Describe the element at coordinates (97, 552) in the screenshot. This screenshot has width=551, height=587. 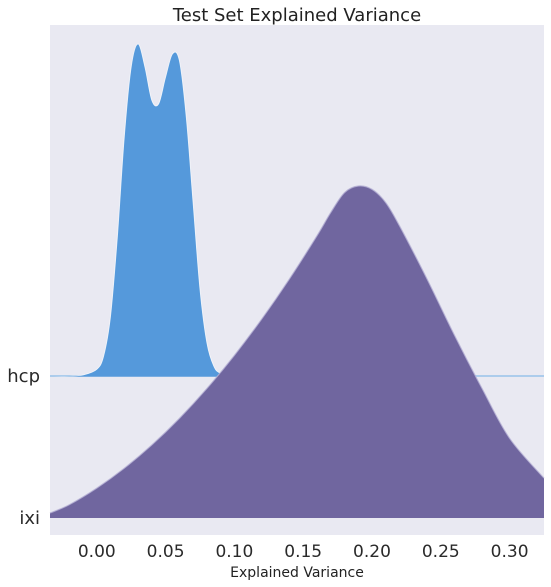
I see `x-tick-label: 0.00` at that location.